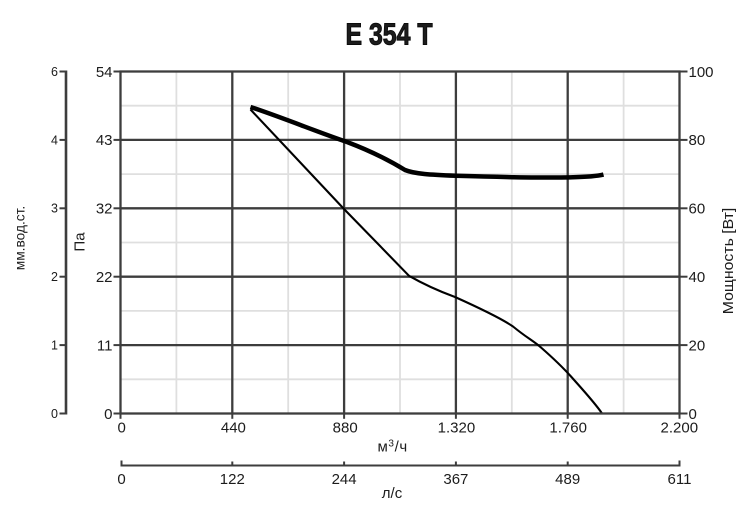  I want to click on svg-text: 80, so click(697, 140).